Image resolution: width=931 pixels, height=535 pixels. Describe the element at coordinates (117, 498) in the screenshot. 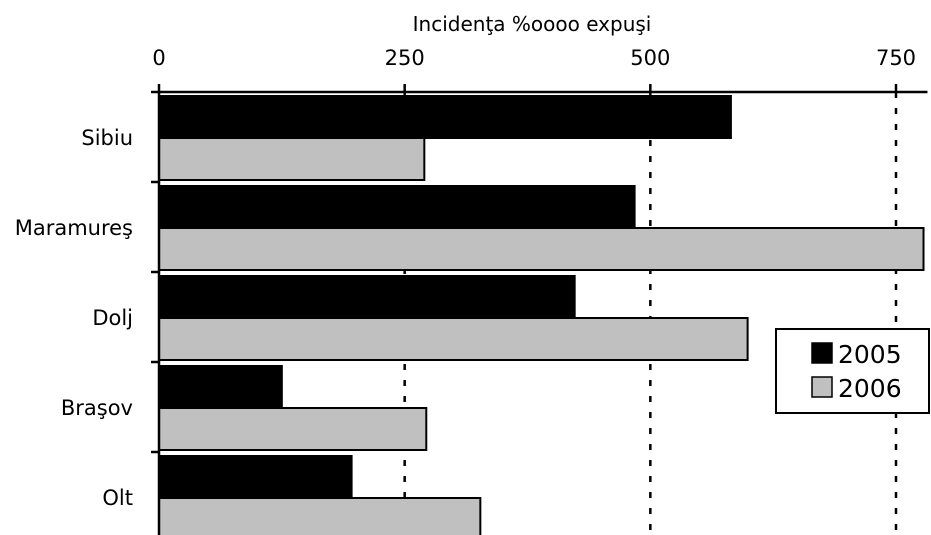

I see `category-label: Olt` at that location.